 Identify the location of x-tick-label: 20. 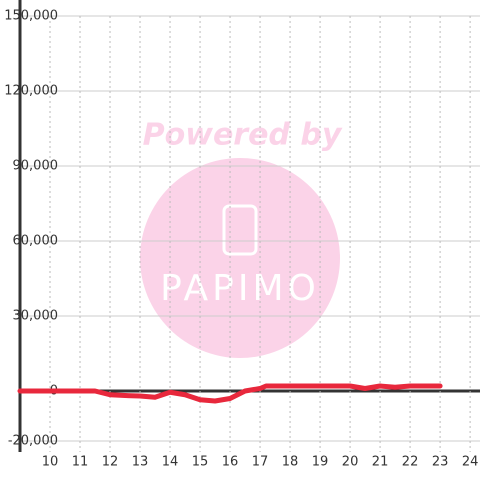
(350, 462).